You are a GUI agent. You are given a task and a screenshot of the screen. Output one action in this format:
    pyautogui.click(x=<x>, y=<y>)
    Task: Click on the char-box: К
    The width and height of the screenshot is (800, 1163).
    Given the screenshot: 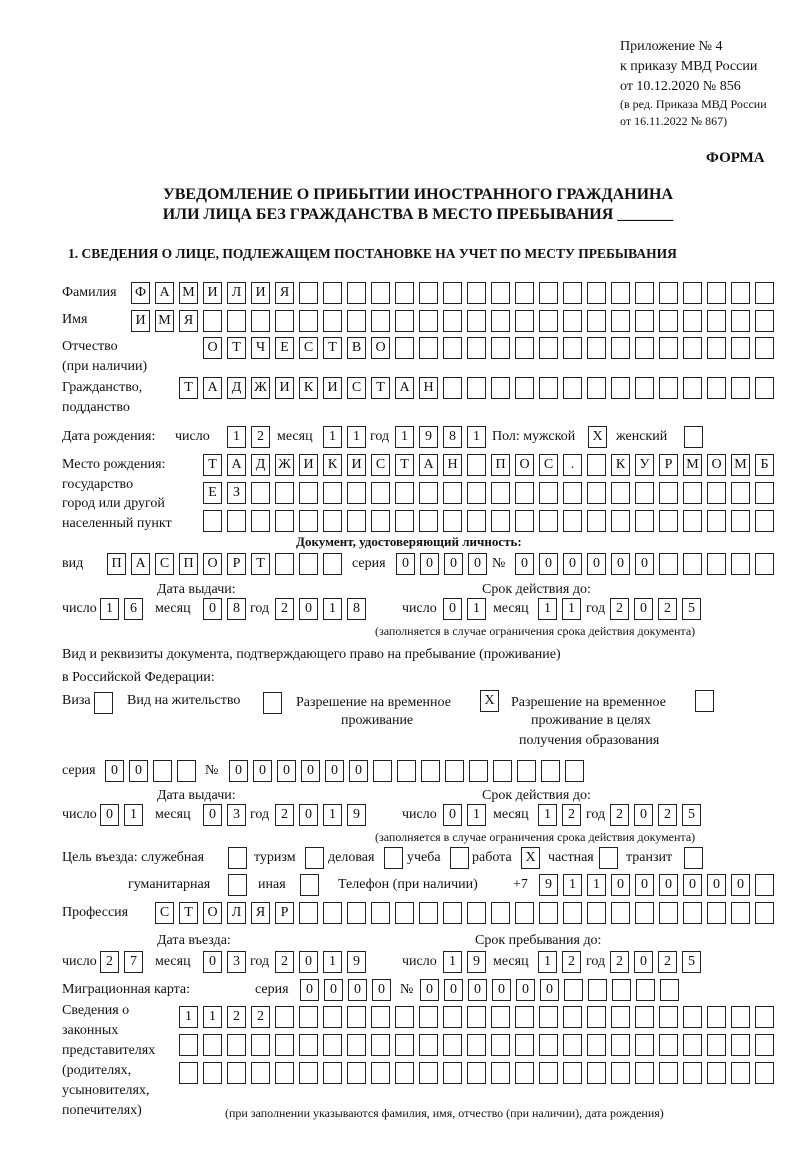 What is the action you would take?
    pyautogui.click(x=332, y=465)
    